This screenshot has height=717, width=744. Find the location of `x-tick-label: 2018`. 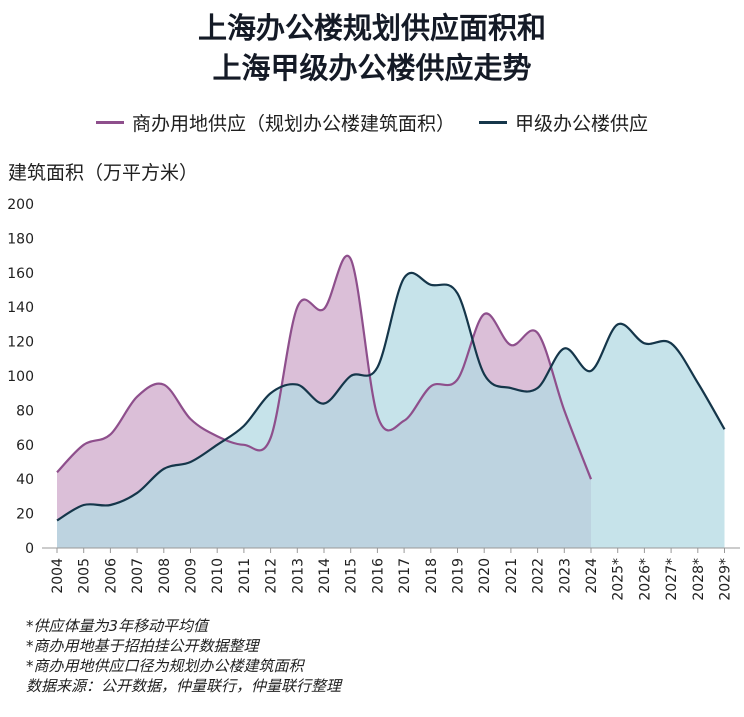

x-tick-label: 2018 is located at coordinates (432, 576).